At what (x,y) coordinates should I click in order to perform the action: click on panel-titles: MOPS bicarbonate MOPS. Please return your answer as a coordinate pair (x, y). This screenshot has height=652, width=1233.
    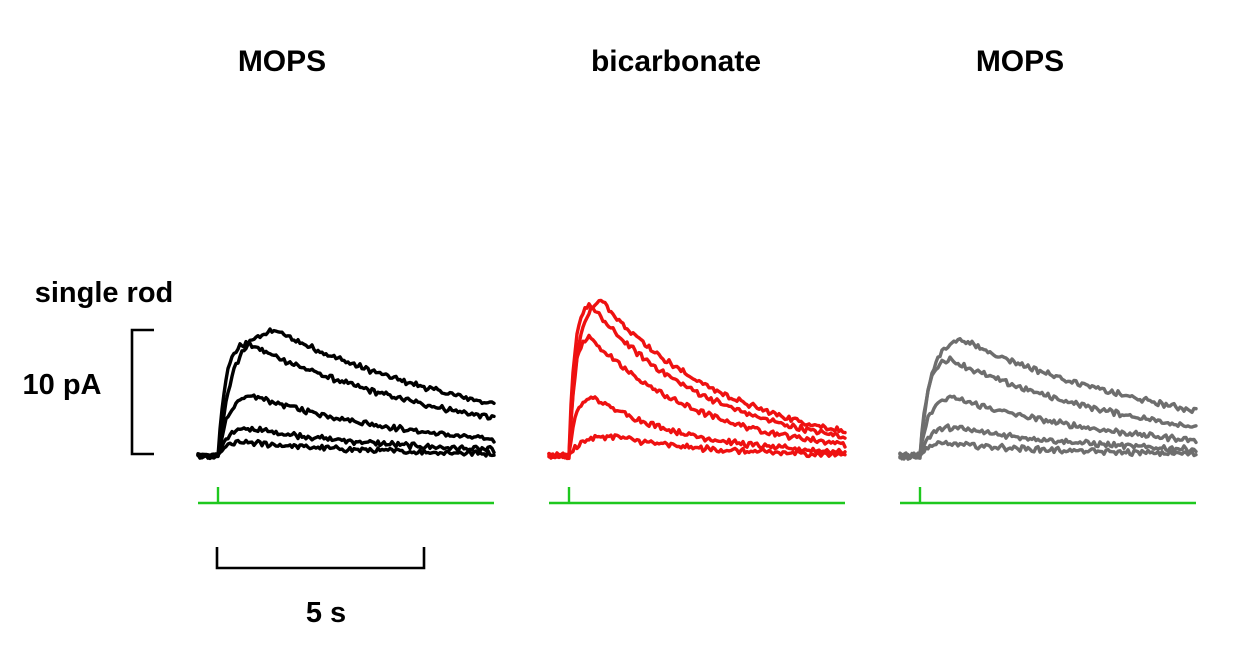
    Looking at the image, I should click on (651, 61).